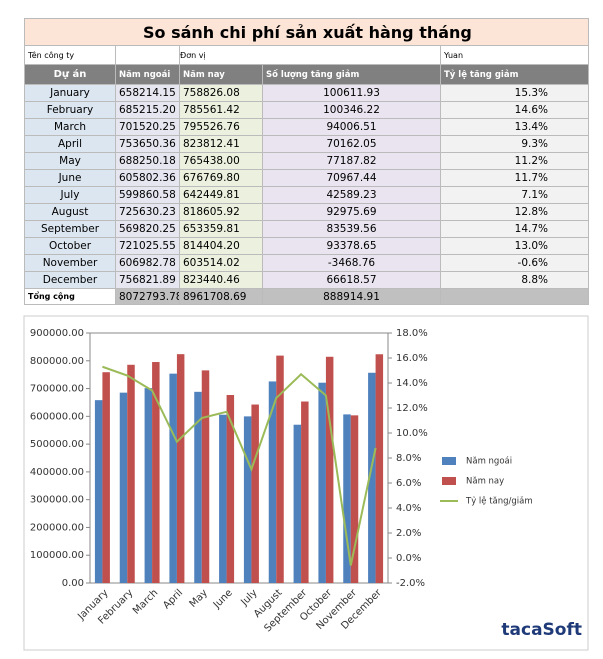 Image resolution: width=603 pixels, height=659 pixels. I want to click on cell: 70162.05, so click(351, 144).